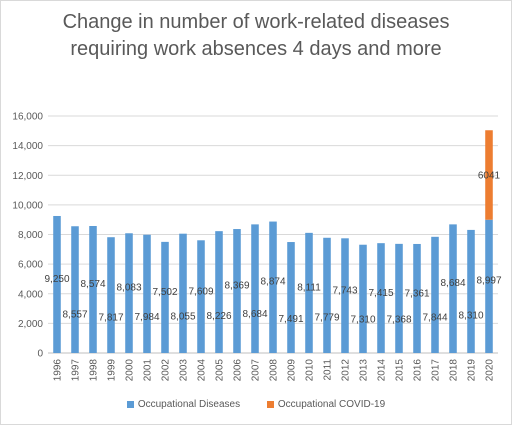 The width and height of the screenshot is (512, 426). I want to click on data-label-occupational: 8,083, so click(128, 288).